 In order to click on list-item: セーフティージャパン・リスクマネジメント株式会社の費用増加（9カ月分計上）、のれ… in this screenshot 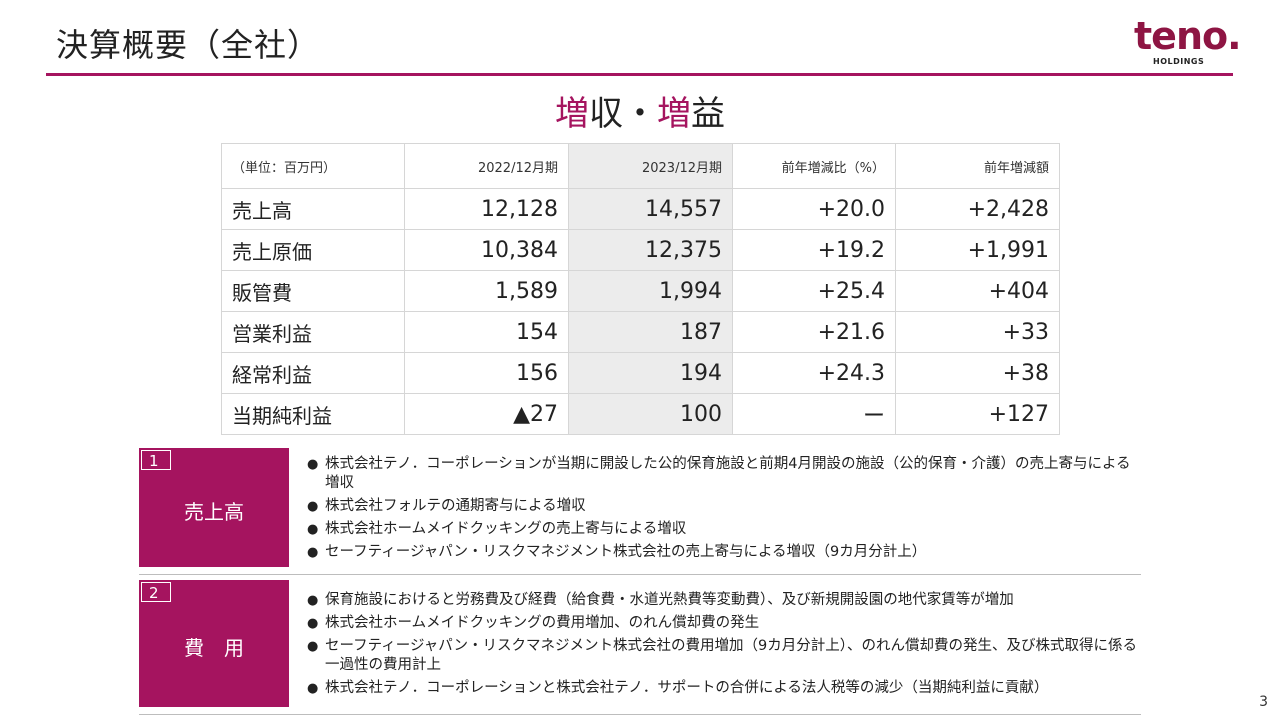, I will do `click(722, 656)`.